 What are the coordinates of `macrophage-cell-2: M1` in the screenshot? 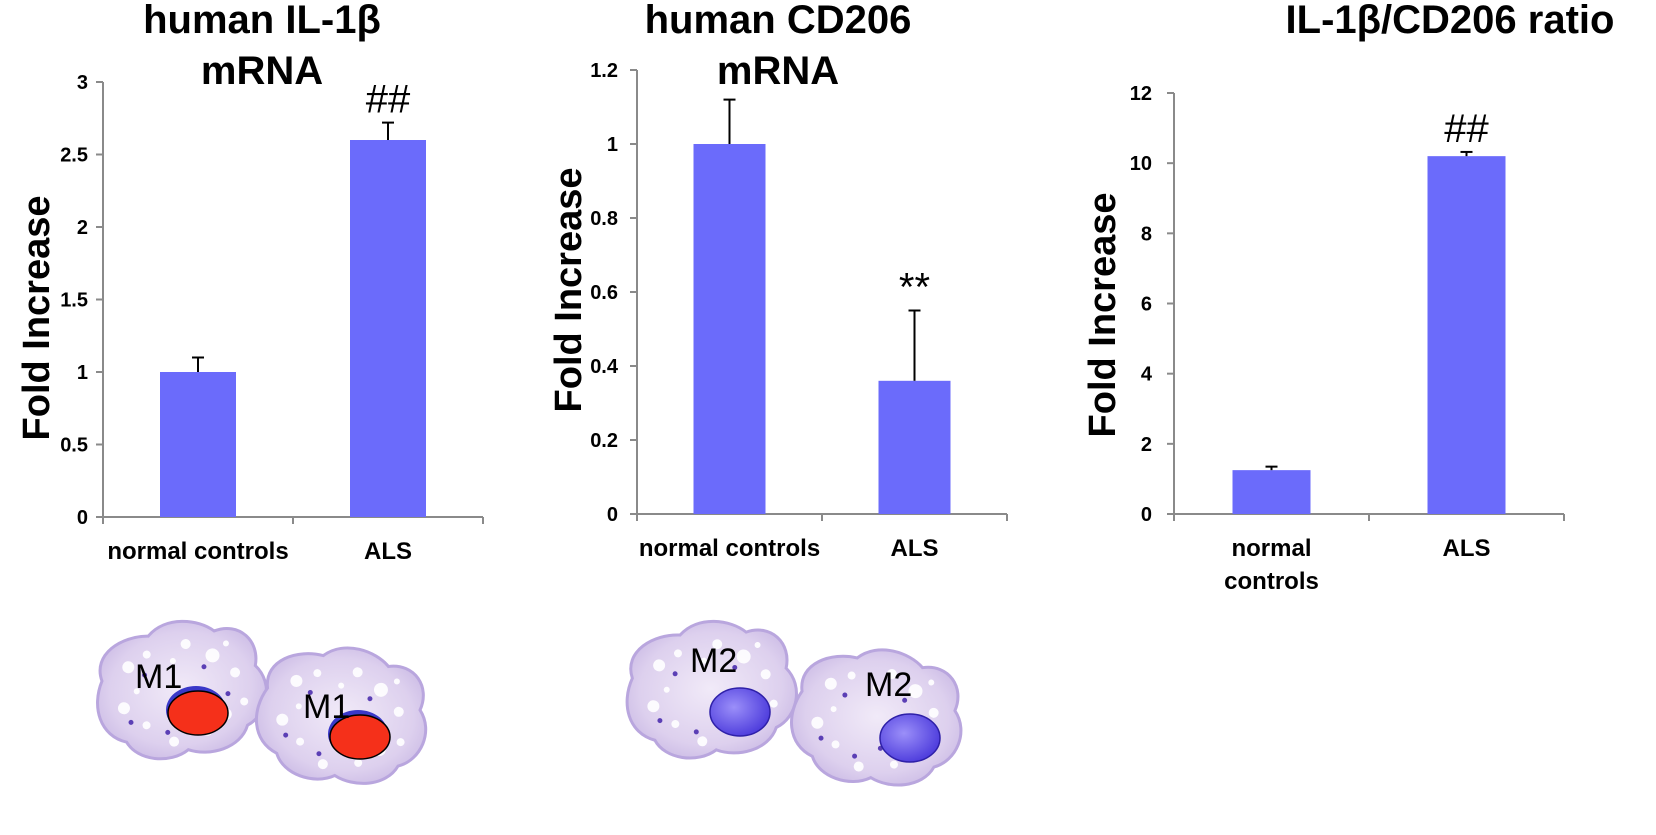 It's located at (341, 715).